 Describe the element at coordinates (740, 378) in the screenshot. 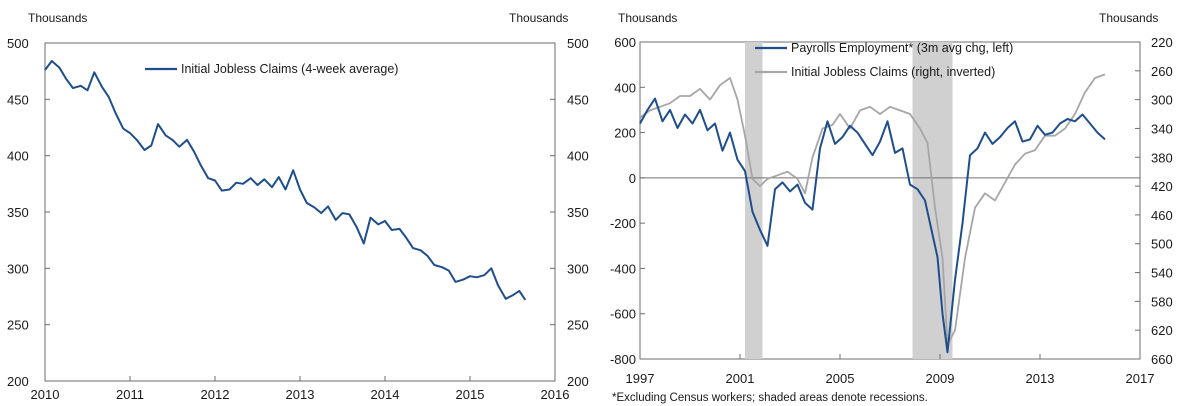

I see `x-tick-label: 2001` at that location.